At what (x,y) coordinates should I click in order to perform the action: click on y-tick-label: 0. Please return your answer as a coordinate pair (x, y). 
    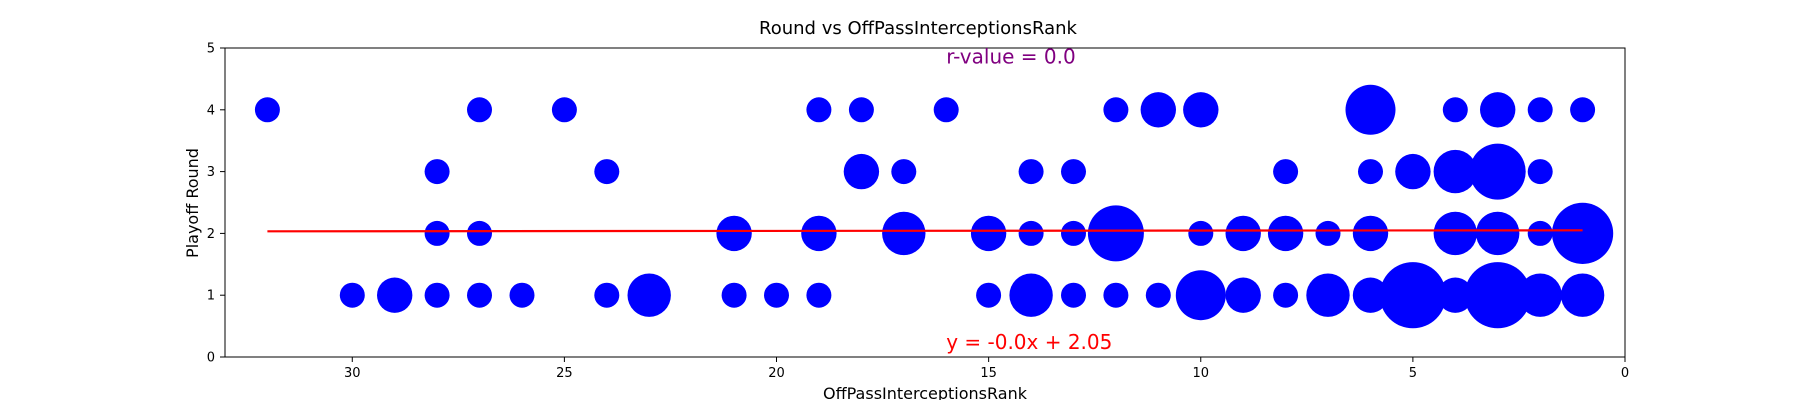
    Looking at the image, I should click on (211, 358).